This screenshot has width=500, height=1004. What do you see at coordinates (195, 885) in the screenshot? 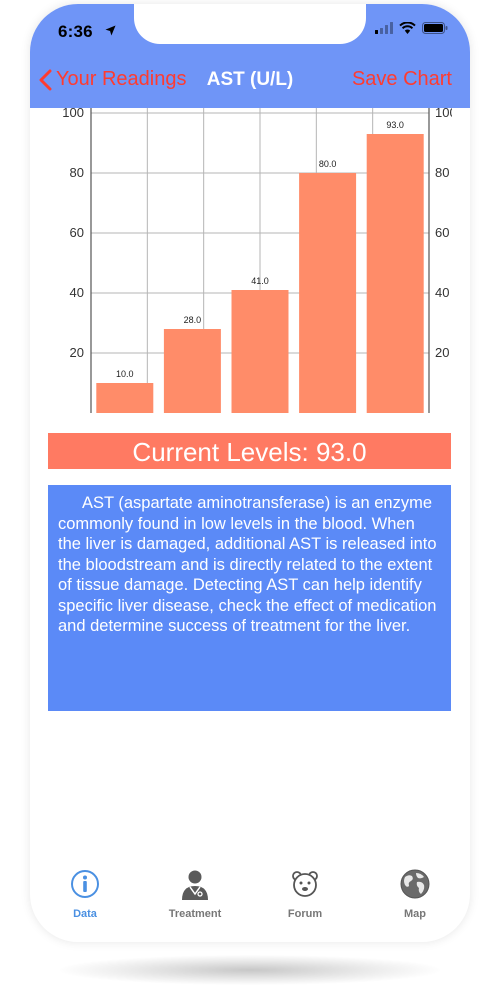
I see `doctor-icon` at bounding box center [195, 885].